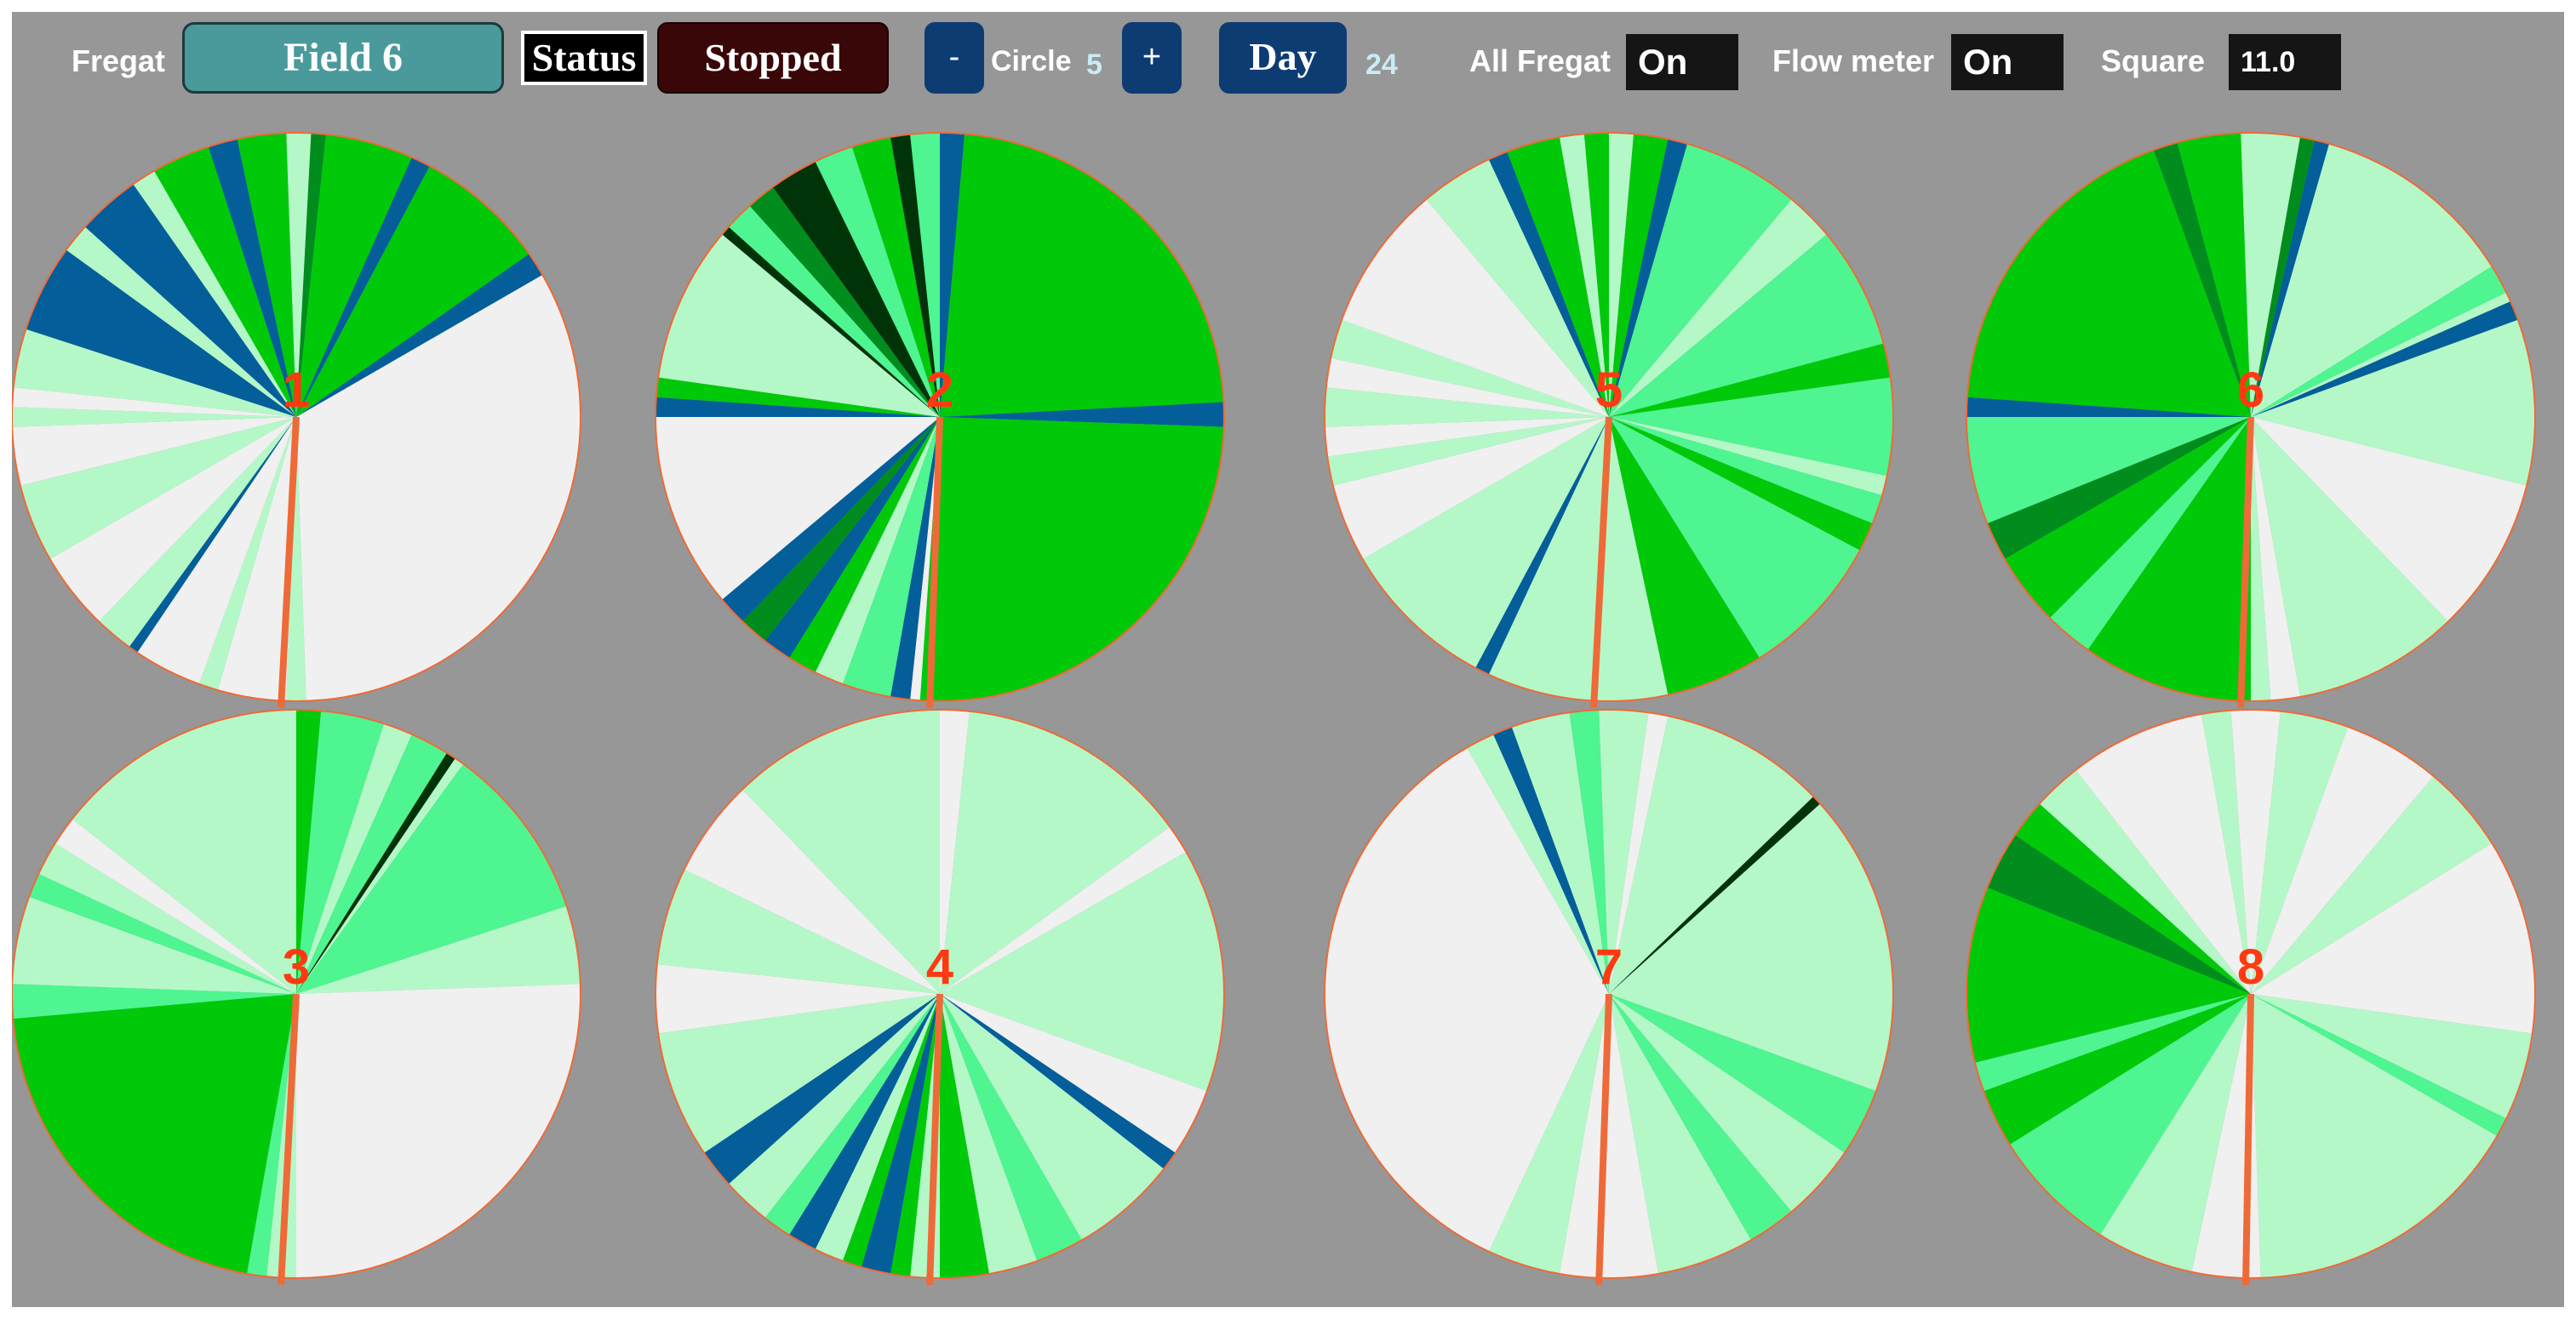 This screenshot has width=2576, height=1319. I want to click on field-circle-6: 6, so click(2251, 420).